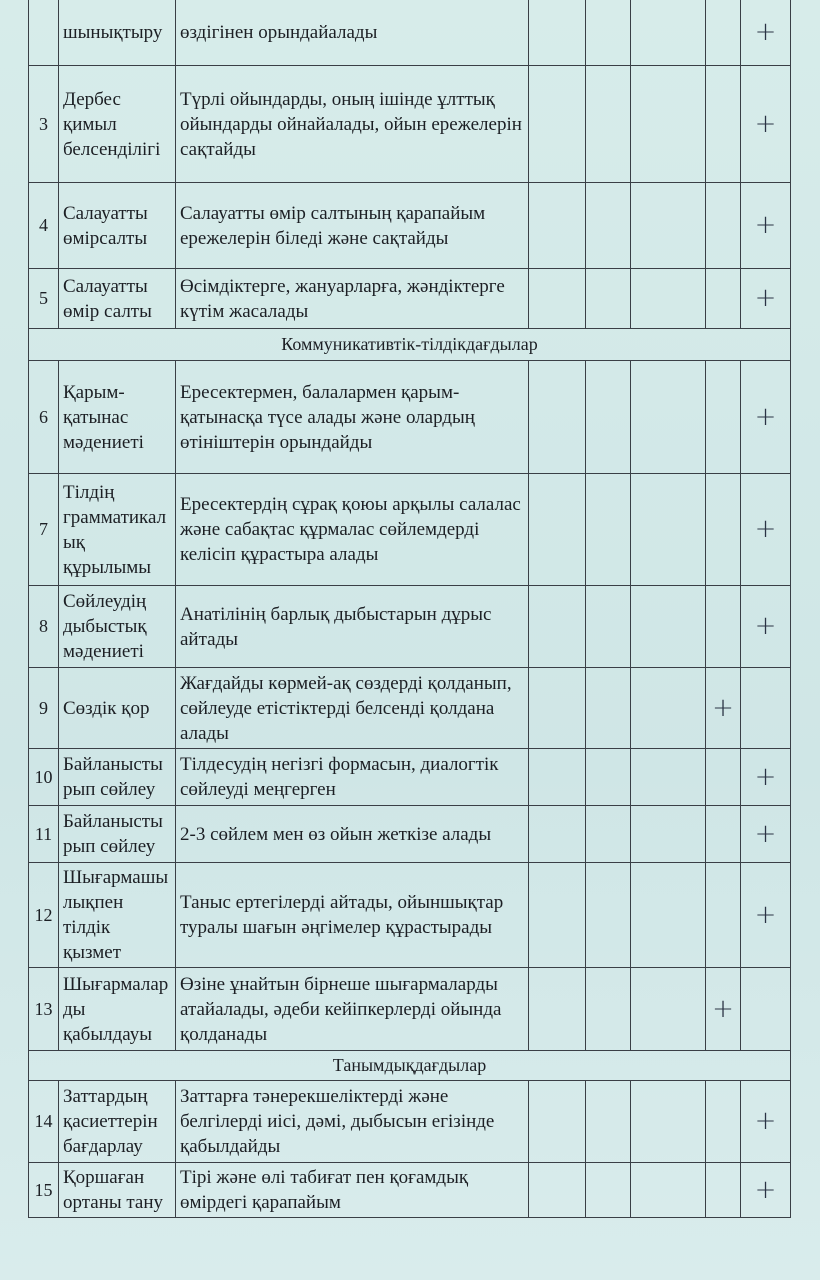 Image resolution: width=820 pixels, height=1280 pixels. What do you see at coordinates (43, 33) in the screenshot?
I see `row-number` at bounding box center [43, 33].